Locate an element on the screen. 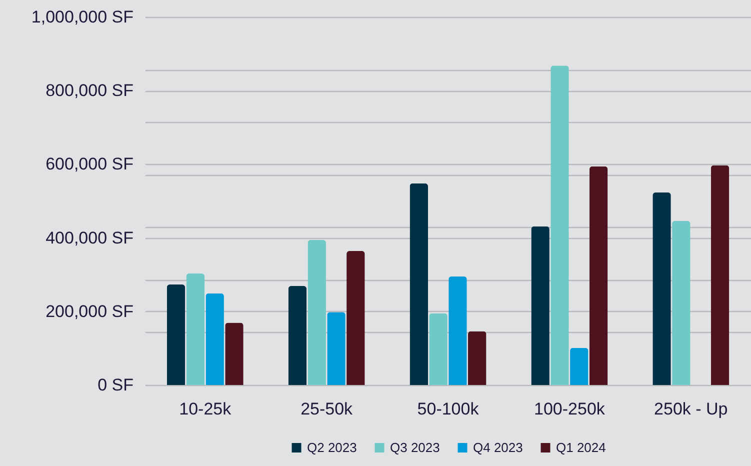  y-tick-label: 200,000 SF is located at coordinates (90, 311).